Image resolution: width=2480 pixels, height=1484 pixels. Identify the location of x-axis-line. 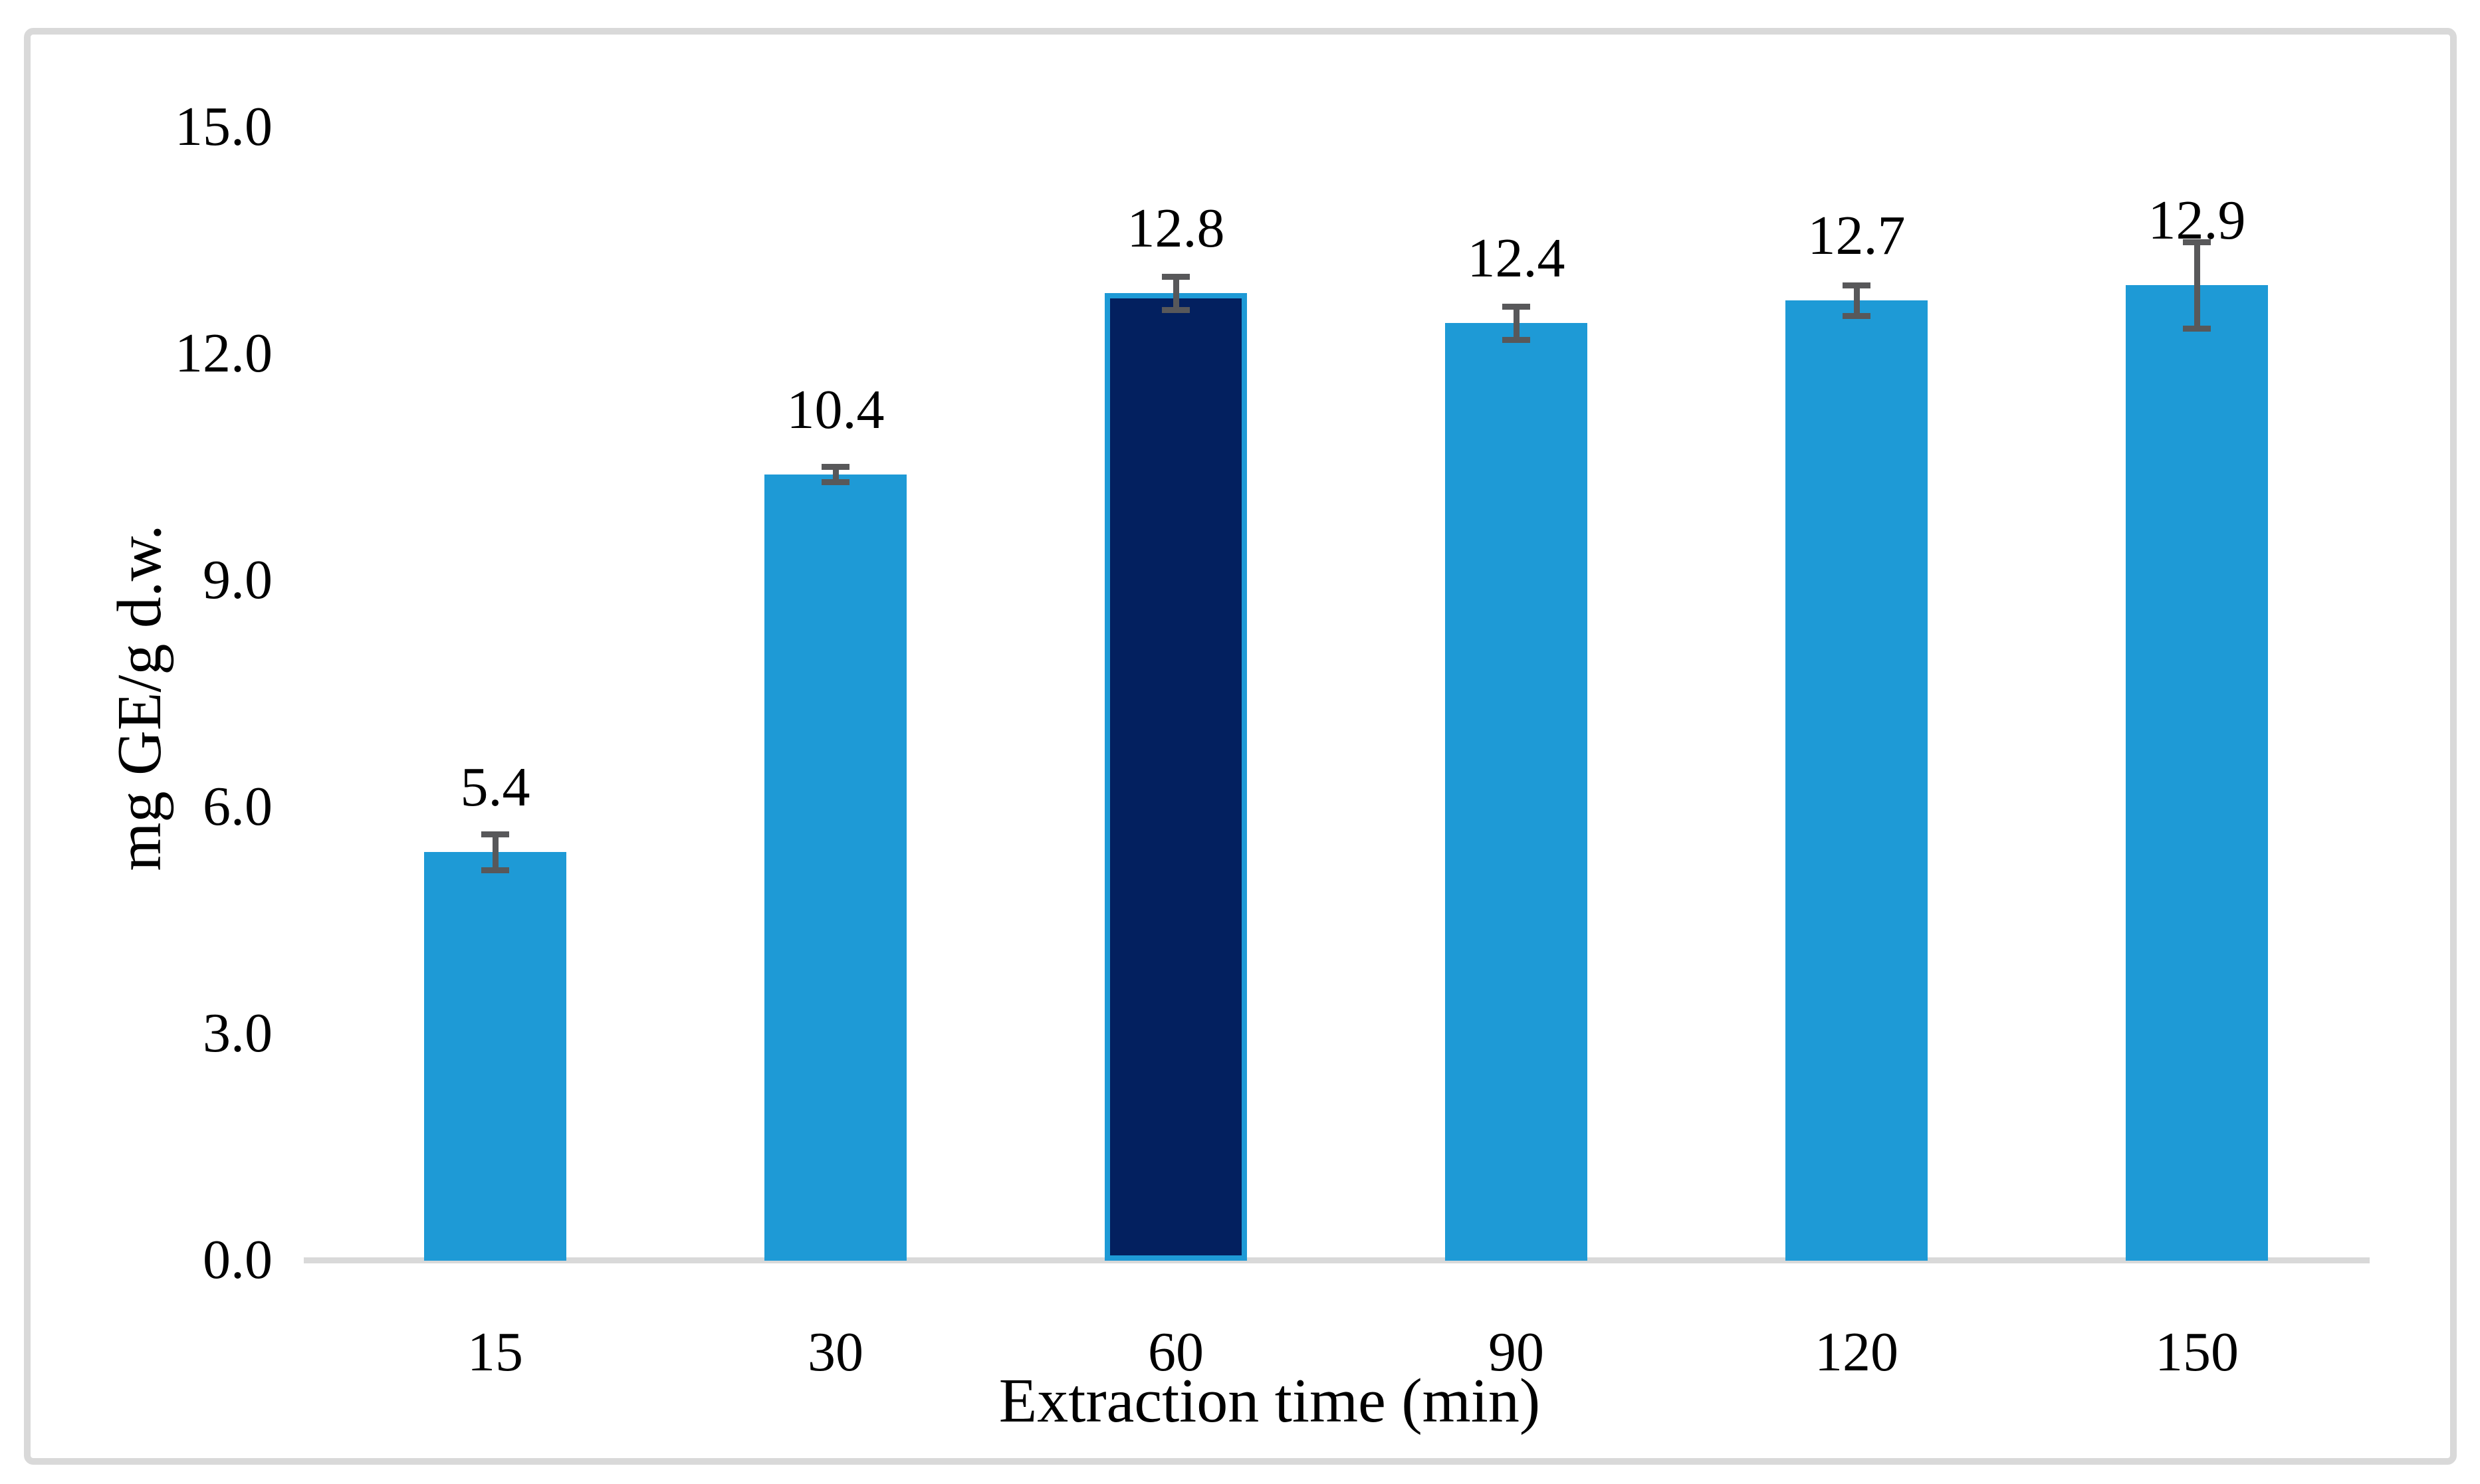
(1337, 1260).